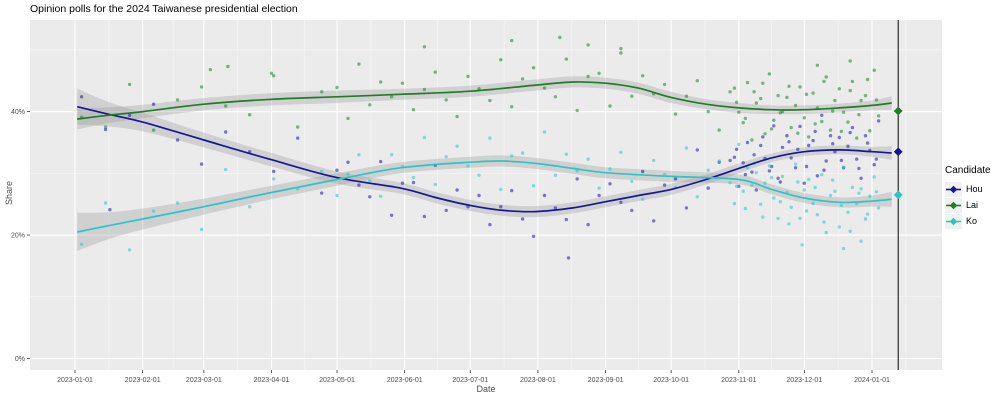 Image resolution: width=1000 pixels, height=400 pixels. I want to click on x-tick-label: 2023-06-01, so click(405, 380).